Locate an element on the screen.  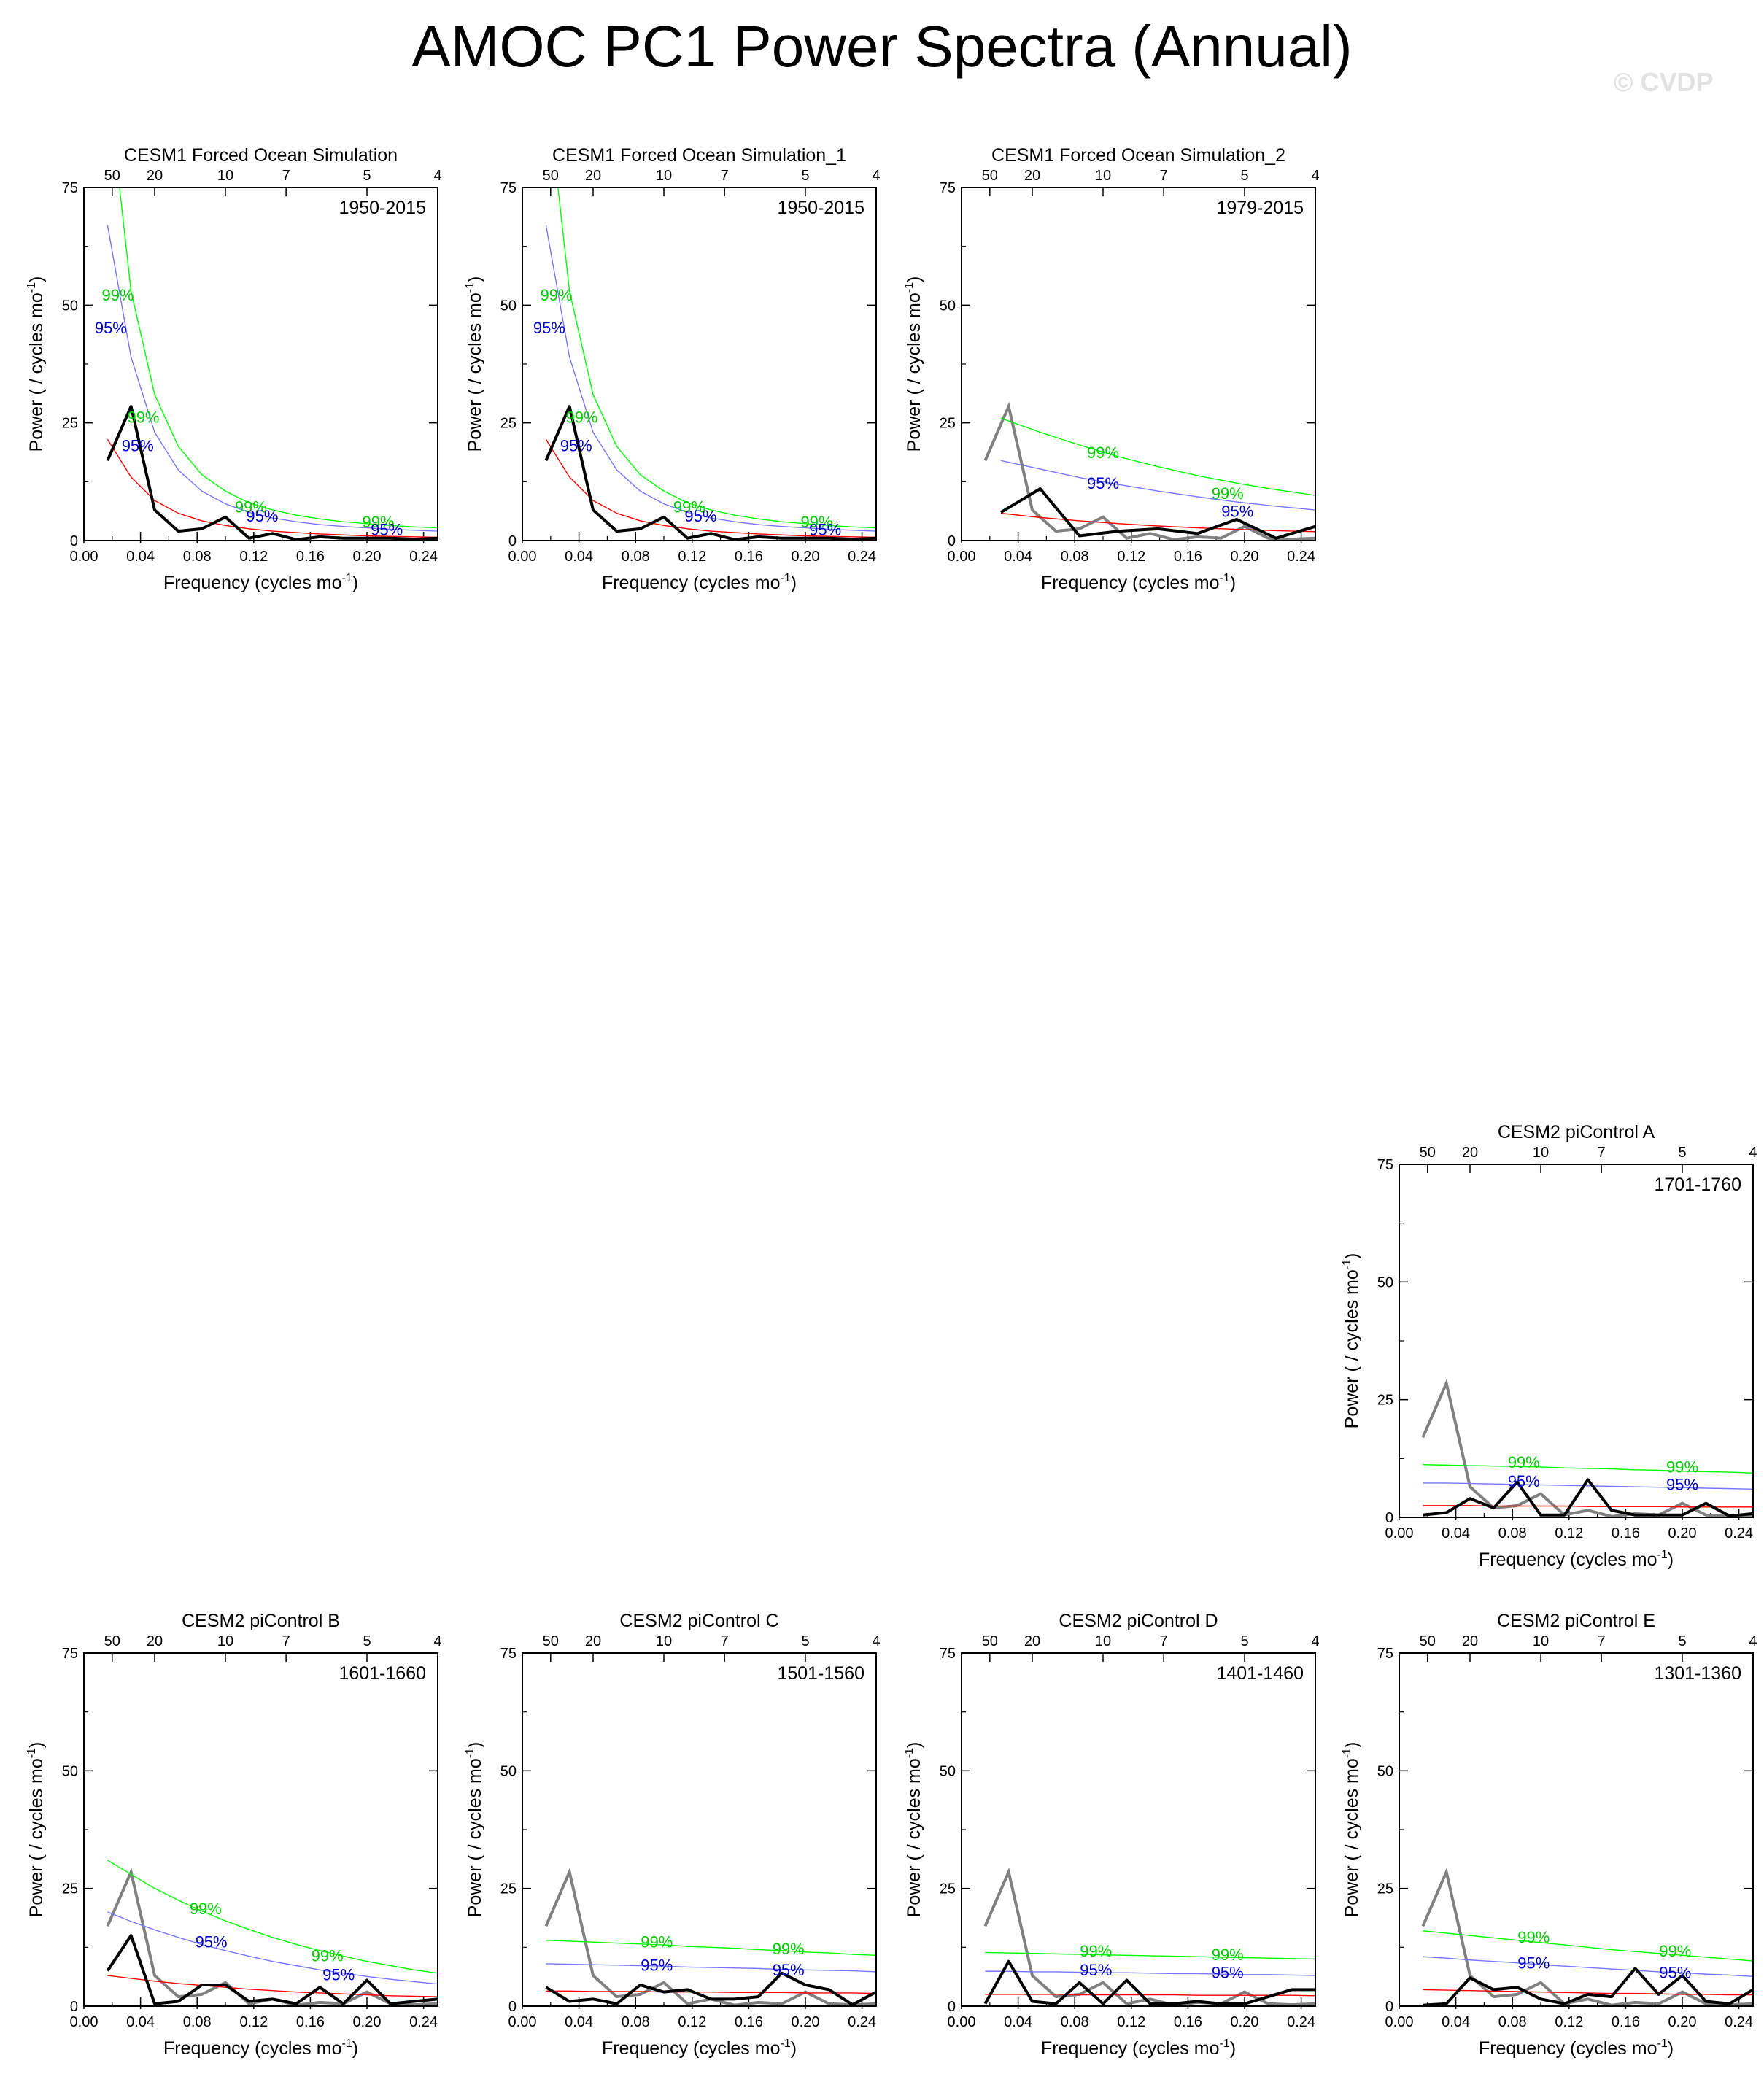
y-tick-label: 0 is located at coordinates (1389, 1518).